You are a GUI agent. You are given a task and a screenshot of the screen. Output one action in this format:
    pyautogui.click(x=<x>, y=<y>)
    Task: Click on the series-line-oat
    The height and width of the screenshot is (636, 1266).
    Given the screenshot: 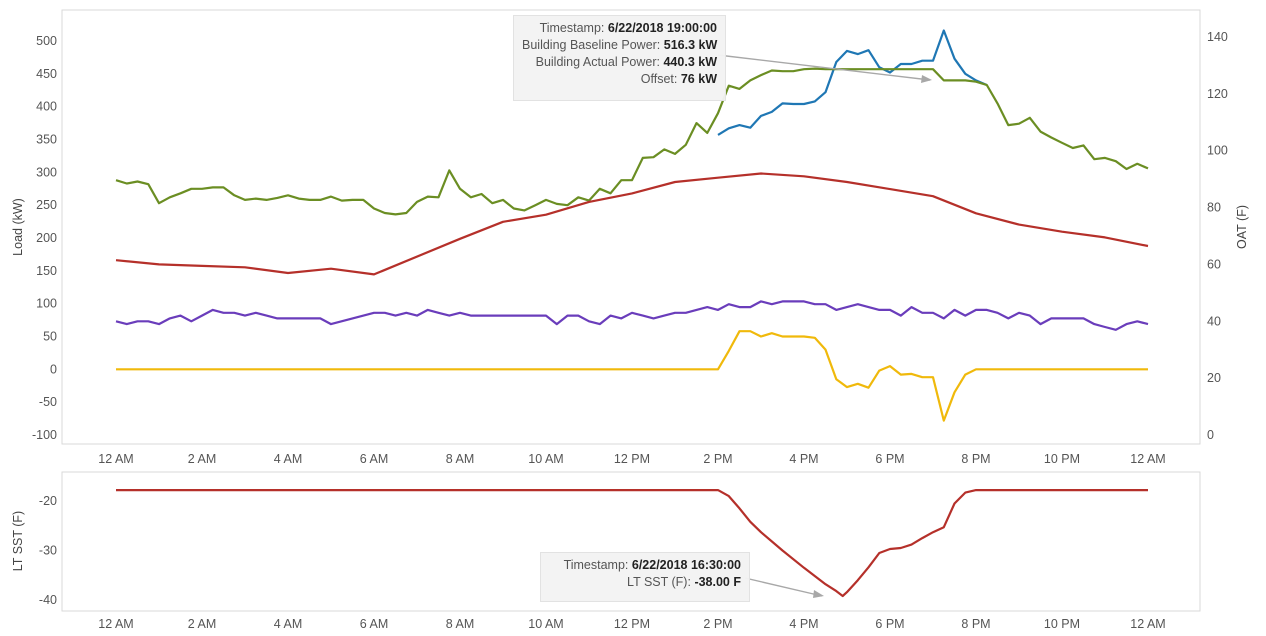 What is the action you would take?
    pyautogui.click(x=632, y=224)
    